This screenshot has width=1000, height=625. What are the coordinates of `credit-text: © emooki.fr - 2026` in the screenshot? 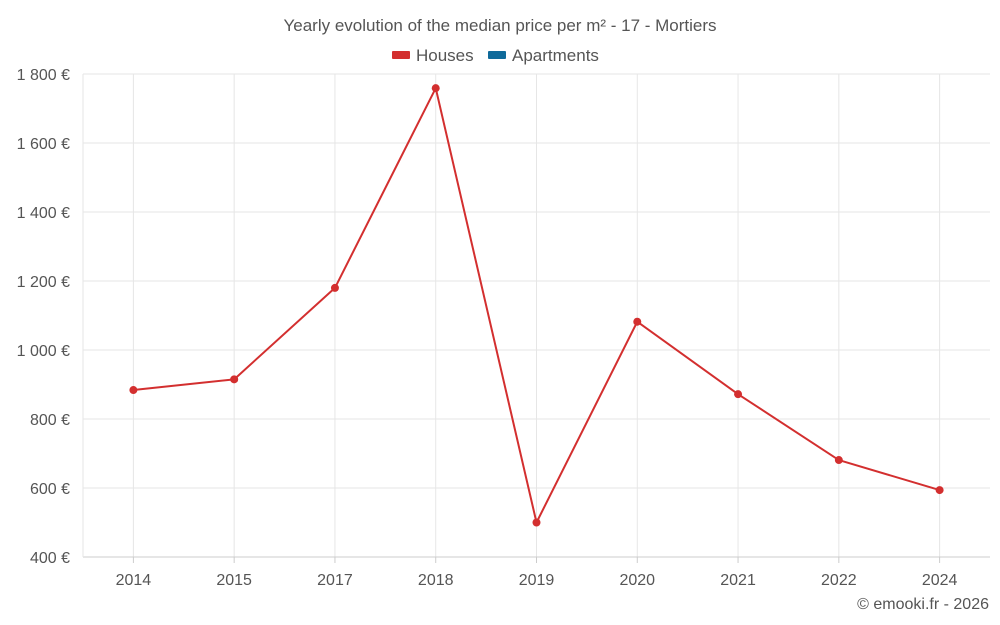 It's located at (923, 604).